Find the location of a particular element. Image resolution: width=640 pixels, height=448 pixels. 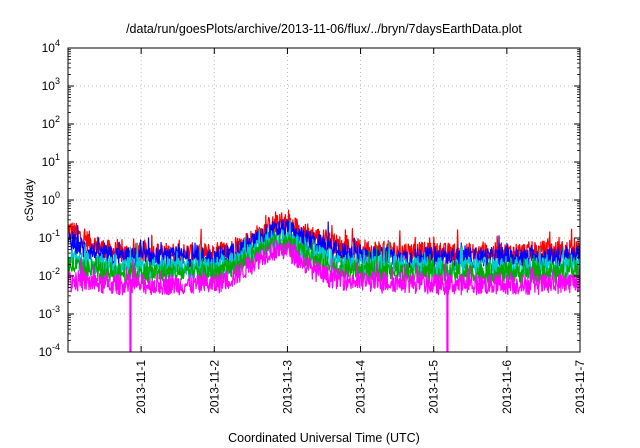

x-tick-label: 2013-11-2 is located at coordinates (214, 387).